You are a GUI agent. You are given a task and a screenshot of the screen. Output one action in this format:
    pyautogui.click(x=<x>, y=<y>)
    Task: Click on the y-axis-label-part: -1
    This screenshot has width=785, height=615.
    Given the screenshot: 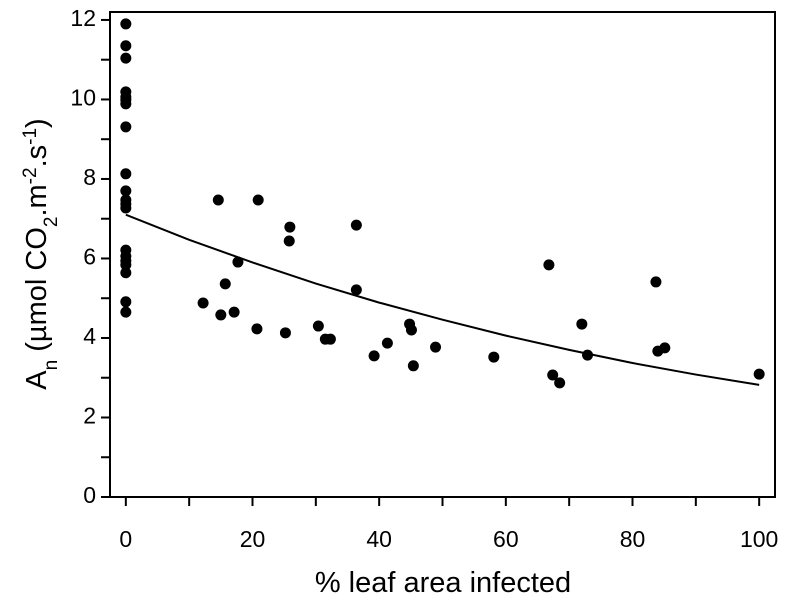 What is the action you would take?
    pyautogui.click(x=30, y=136)
    